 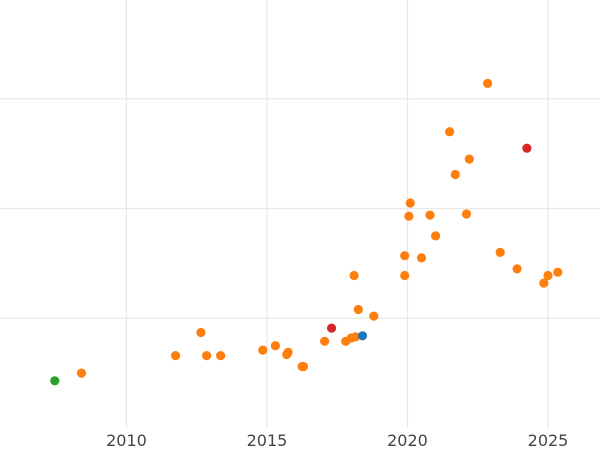 What do you see at coordinates (407, 440) in the screenshot?
I see `x-tick-label-2020: 2020` at bounding box center [407, 440].